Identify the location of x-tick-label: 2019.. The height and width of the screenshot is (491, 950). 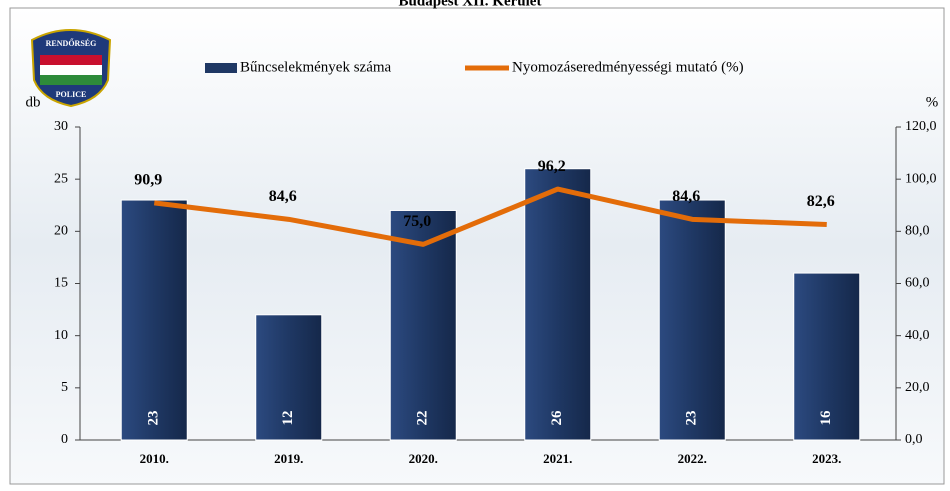
(288, 458).